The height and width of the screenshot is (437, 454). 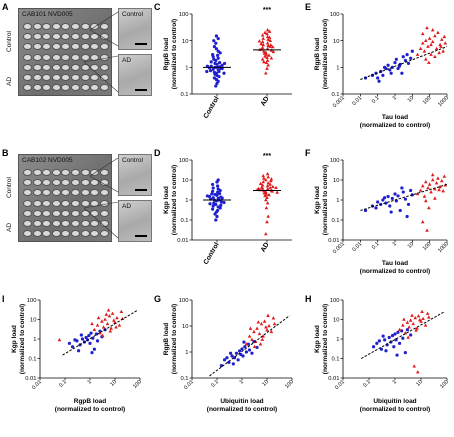 I want to click on tissue-microarray-image: CAB102 NVD005, so click(x=65, y=198).